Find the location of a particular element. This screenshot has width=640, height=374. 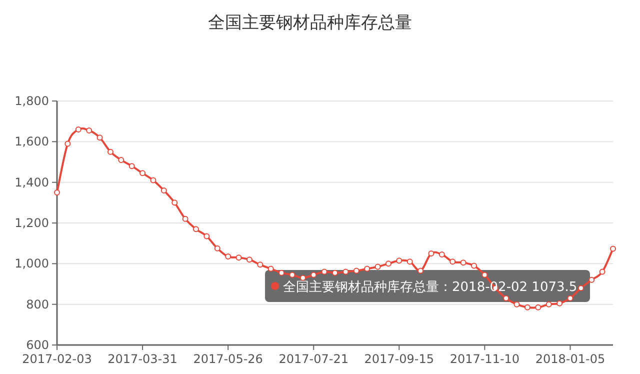

y-tick-label: 1,800 is located at coordinates (31, 101).